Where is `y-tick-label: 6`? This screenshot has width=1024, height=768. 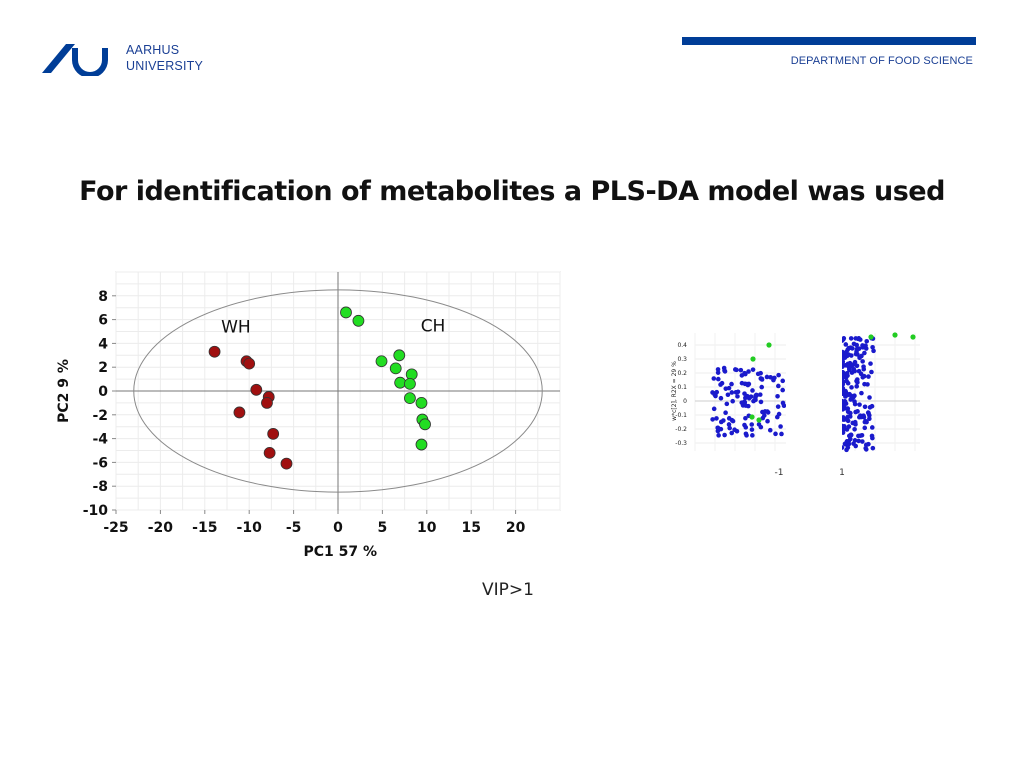
y-tick-label: 6 is located at coordinates (103, 321).